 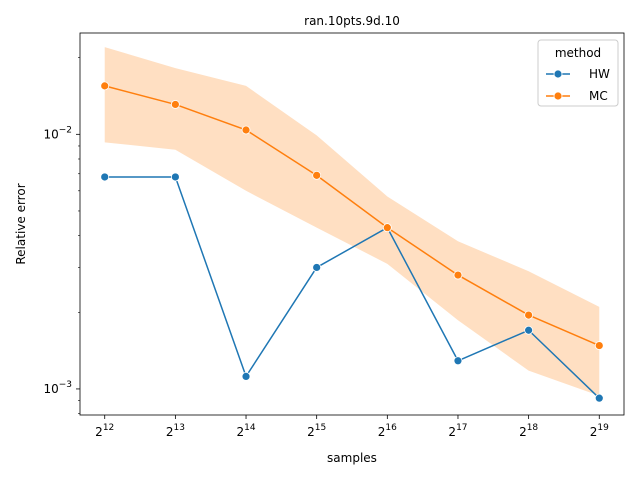 What do you see at coordinates (599, 74) in the screenshot?
I see `legend-label-hw: HW` at bounding box center [599, 74].